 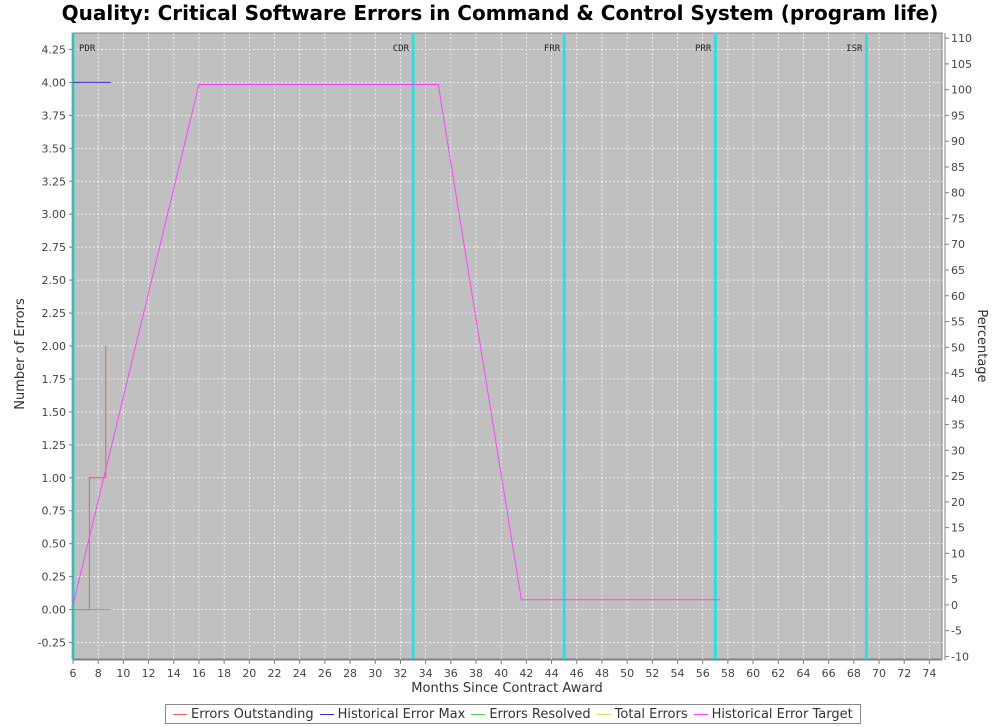 What do you see at coordinates (426, 673) in the screenshot?
I see `x-tick-label: 34` at bounding box center [426, 673].